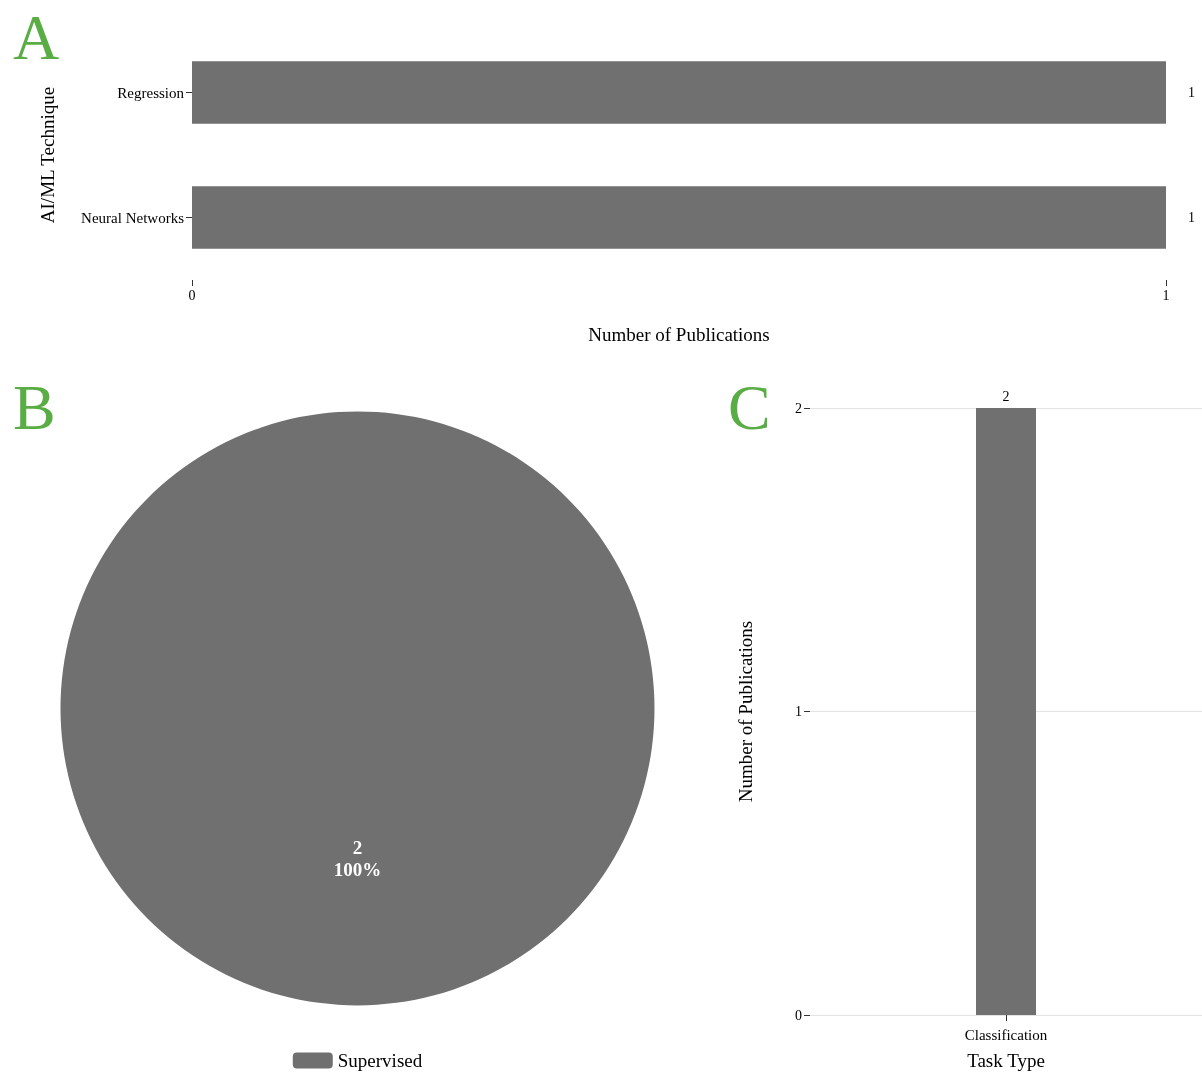 This screenshot has height=1075, width=1202. I want to click on chart-title: A, so click(36, 37).